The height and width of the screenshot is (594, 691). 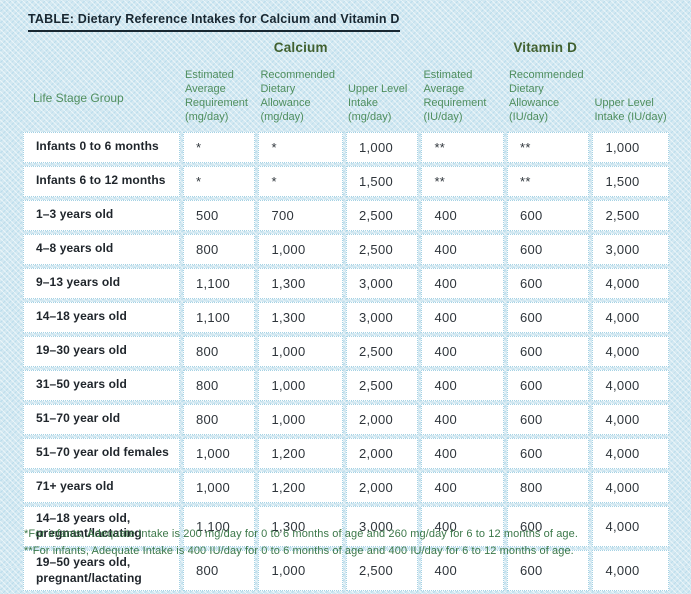 I want to click on life-stage-cell: Infants 0 to 6 months, so click(x=101, y=147).